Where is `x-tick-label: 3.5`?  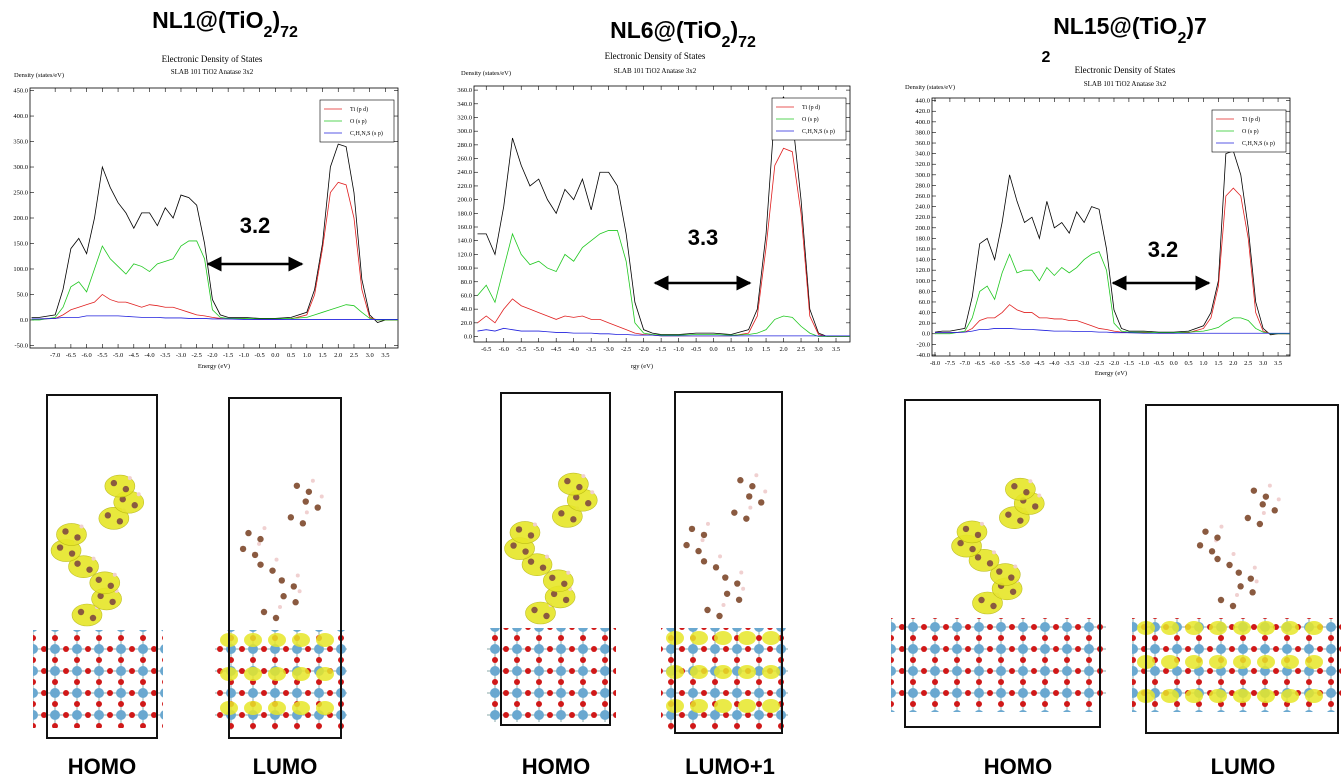 x-tick-label: 3.5 is located at coordinates (1278, 363).